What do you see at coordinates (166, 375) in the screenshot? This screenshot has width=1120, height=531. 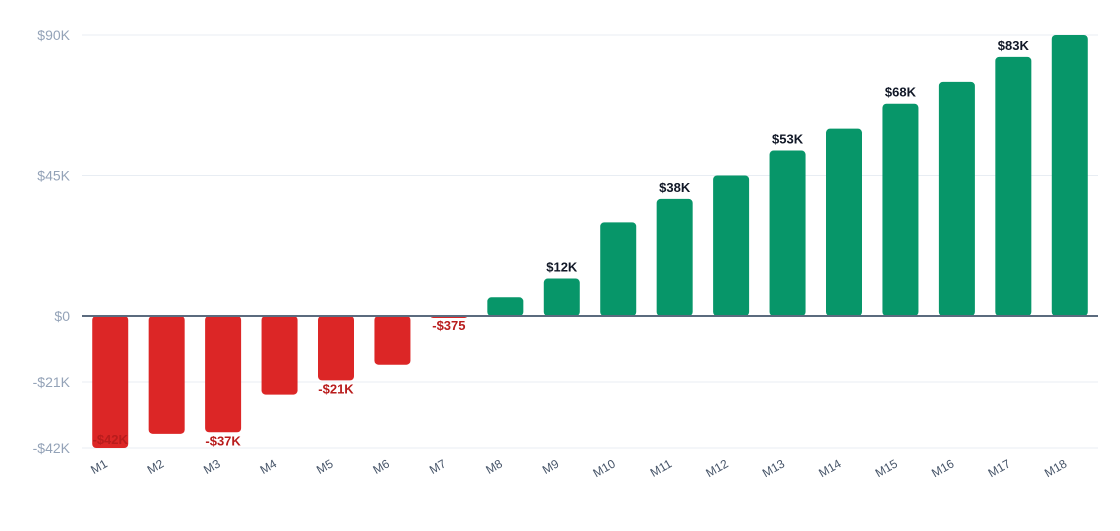 I see `bar-m2` at bounding box center [166, 375].